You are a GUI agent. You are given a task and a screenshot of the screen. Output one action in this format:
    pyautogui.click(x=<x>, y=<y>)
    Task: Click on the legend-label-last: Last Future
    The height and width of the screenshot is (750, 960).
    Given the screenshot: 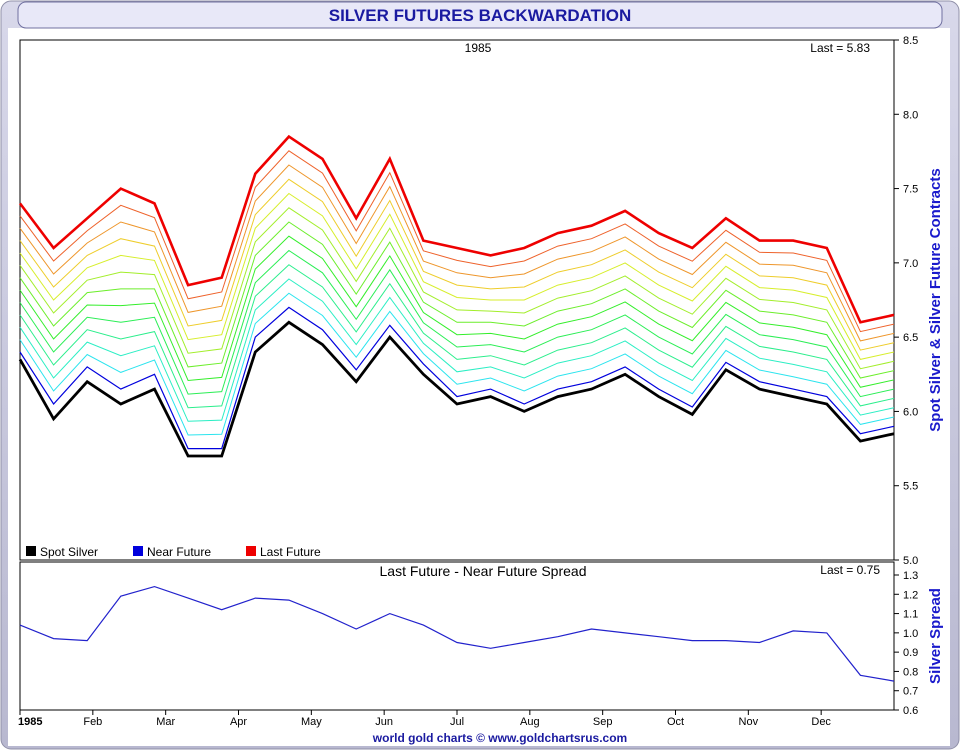 What is the action you would take?
    pyautogui.click(x=290, y=552)
    